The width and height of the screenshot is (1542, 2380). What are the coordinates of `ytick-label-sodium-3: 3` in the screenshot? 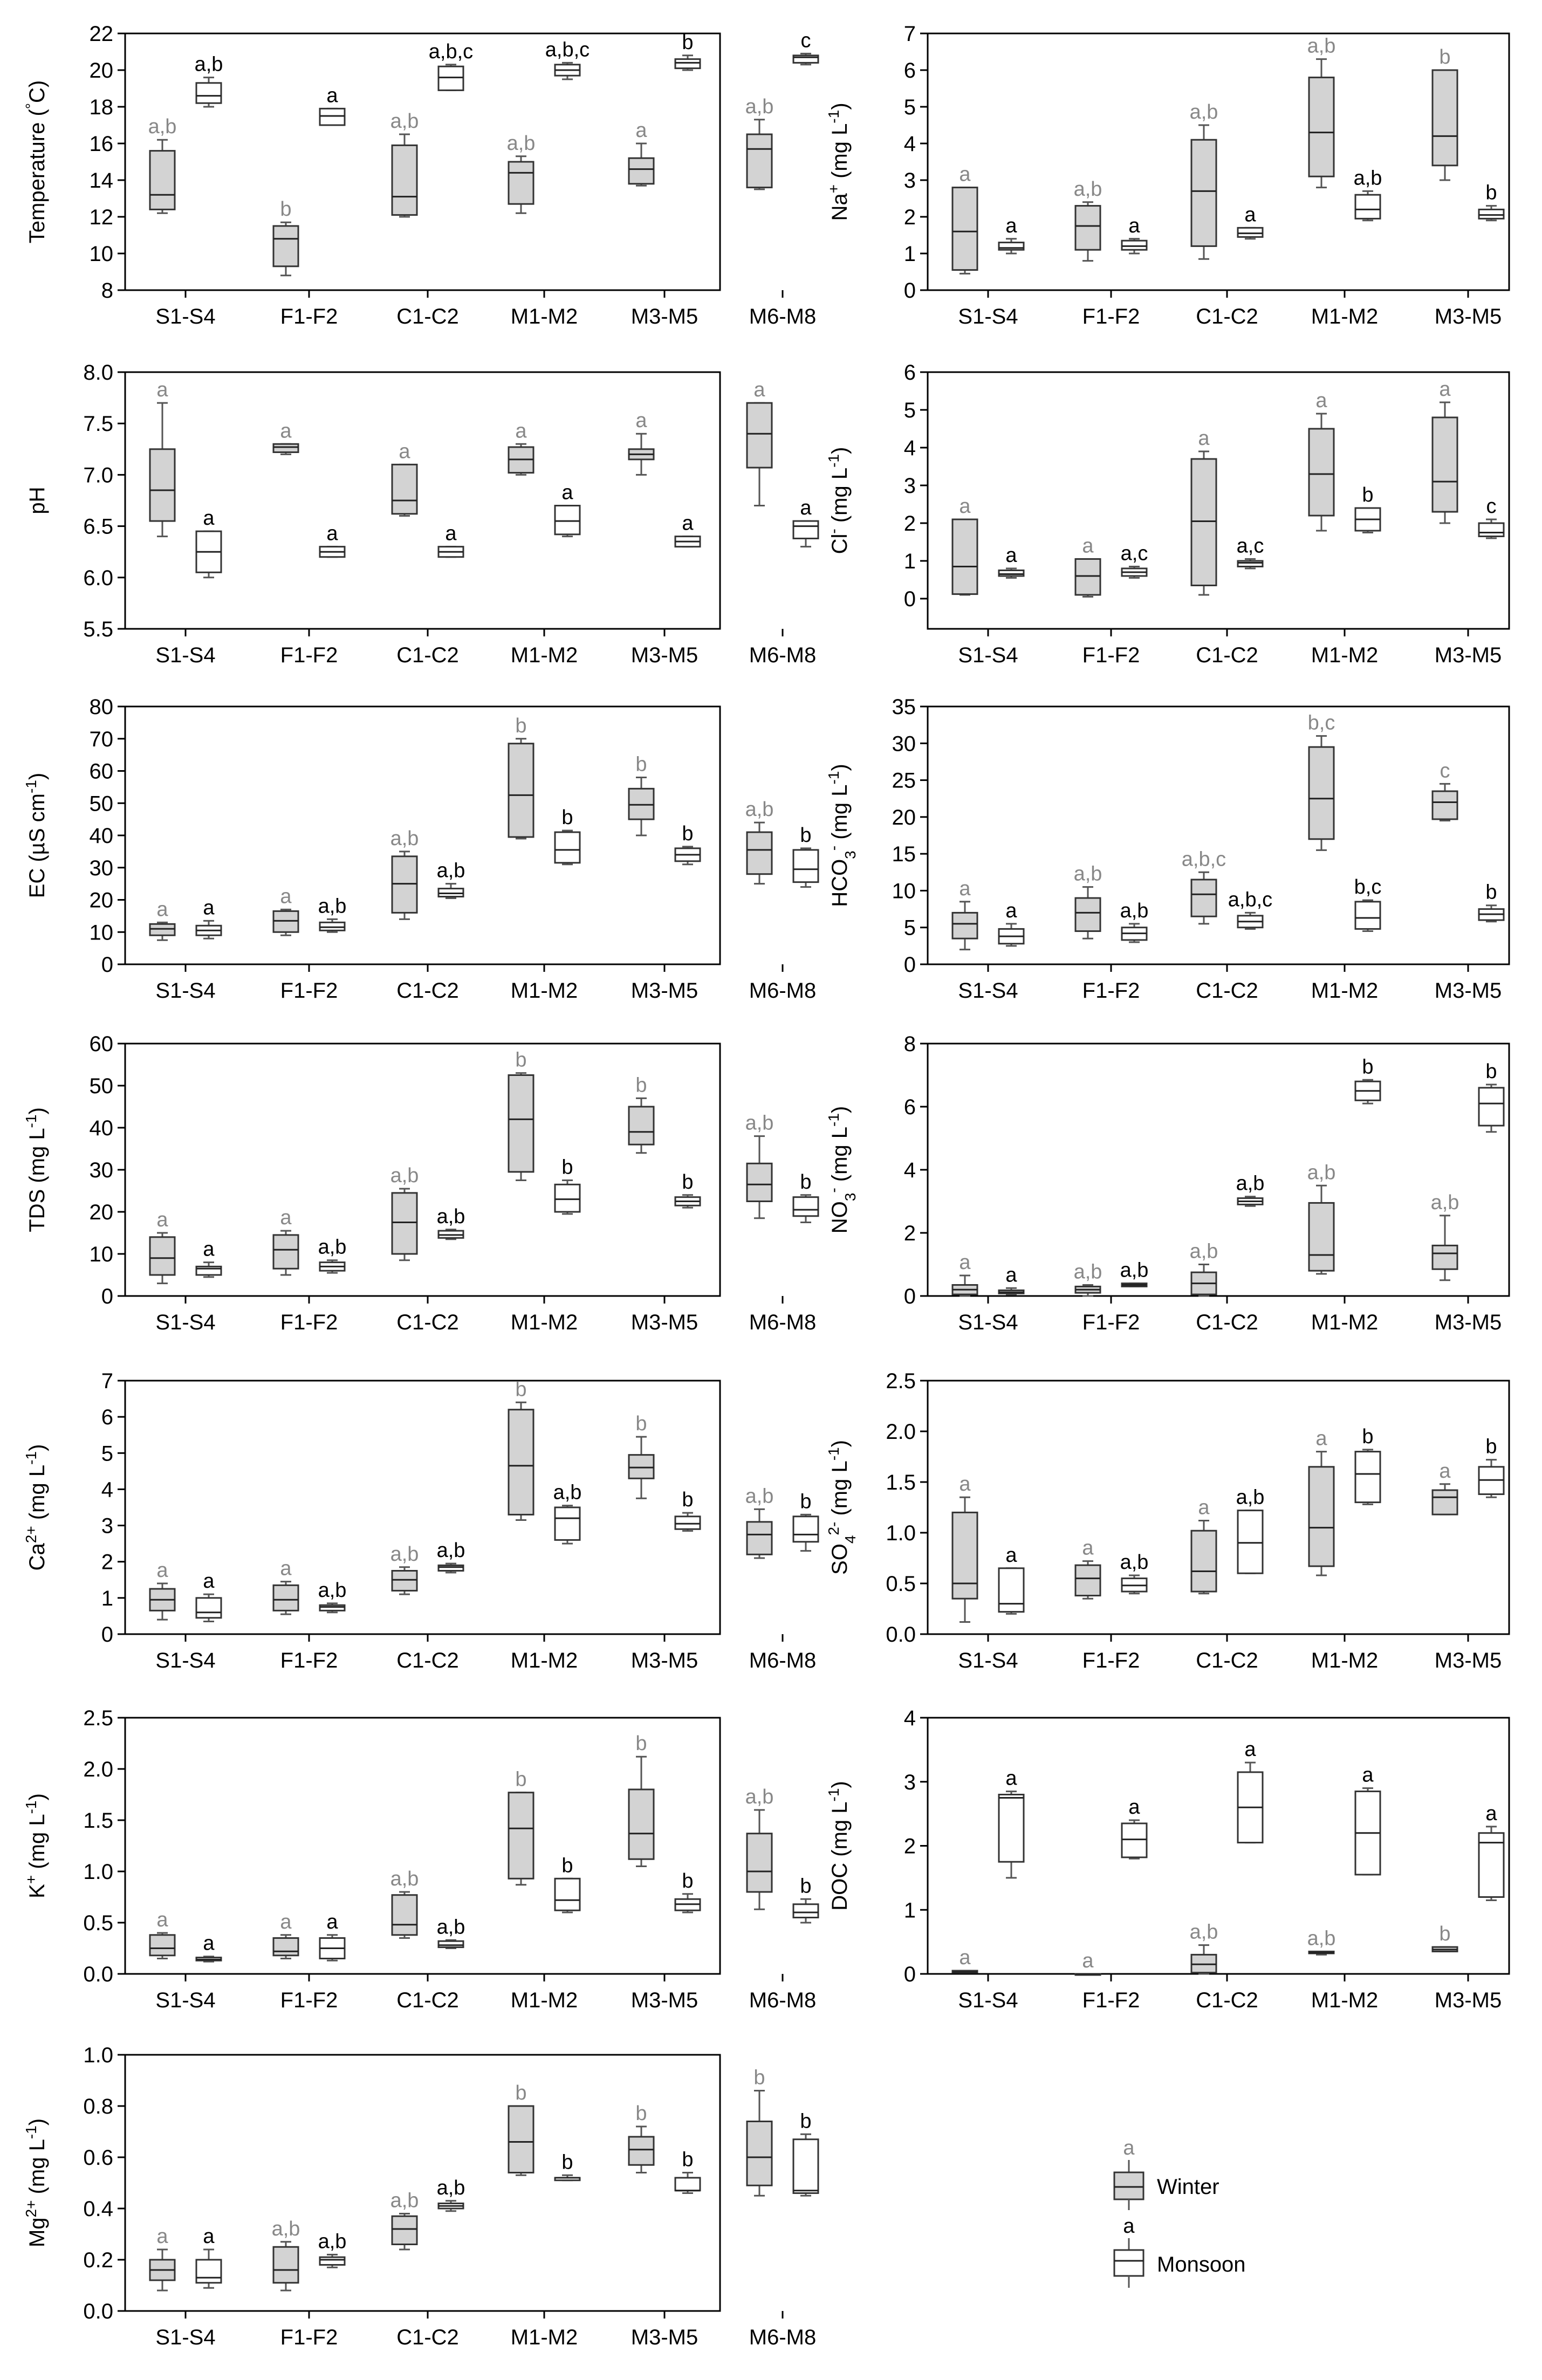 It's located at (910, 181).